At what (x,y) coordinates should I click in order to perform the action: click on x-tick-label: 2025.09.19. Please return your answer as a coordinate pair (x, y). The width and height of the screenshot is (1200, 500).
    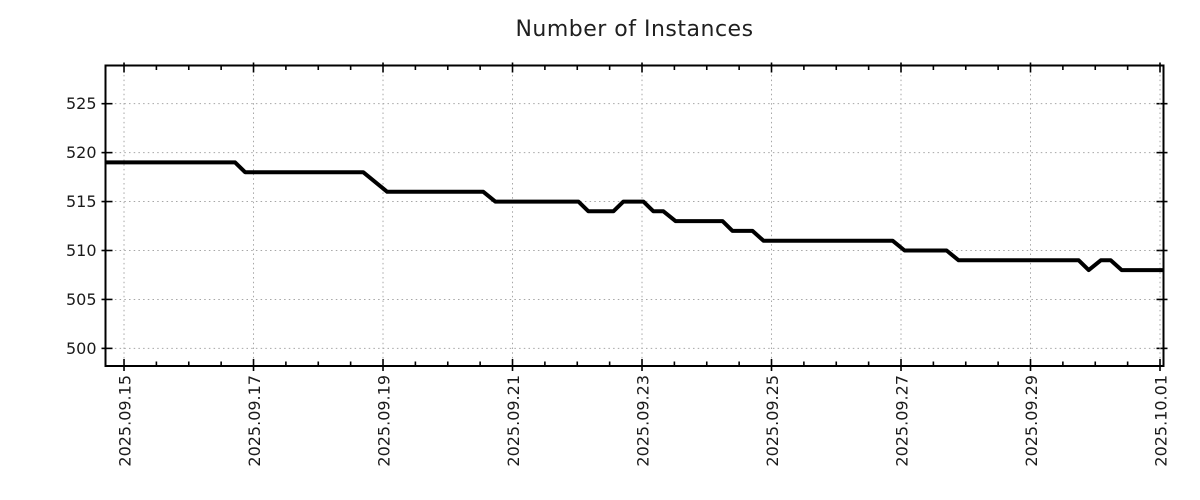
    Looking at the image, I should click on (384, 421).